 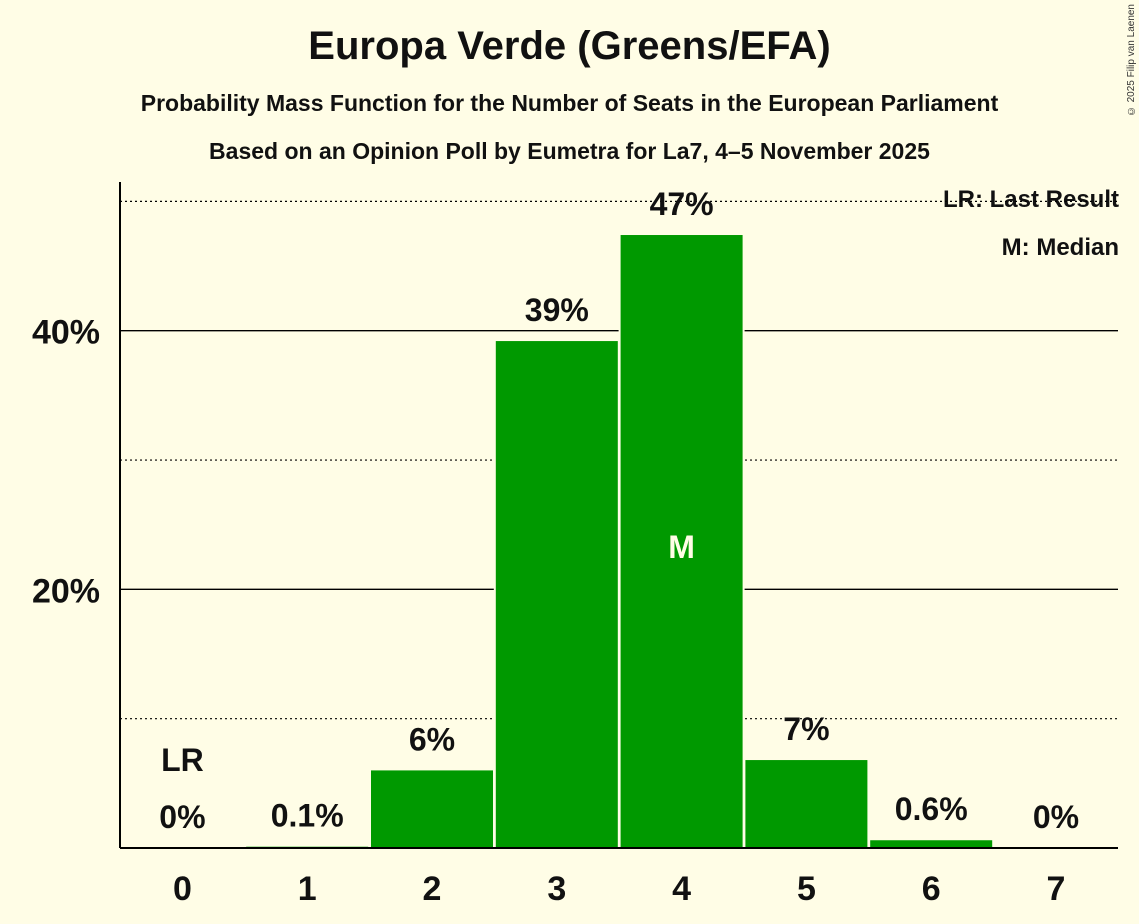 I want to click on legend-median: M: Median, so click(x=1060, y=247).